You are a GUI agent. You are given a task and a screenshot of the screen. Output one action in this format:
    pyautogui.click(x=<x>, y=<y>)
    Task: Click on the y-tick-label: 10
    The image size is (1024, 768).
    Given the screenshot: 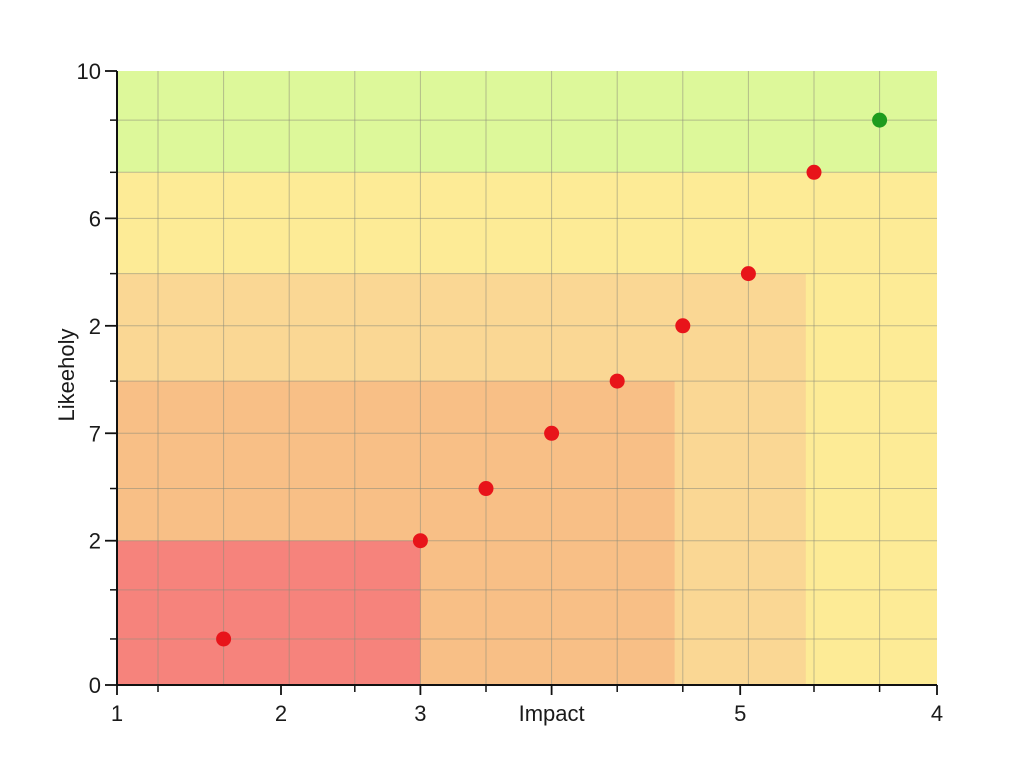 What is the action you would take?
    pyautogui.click(x=89, y=71)
    